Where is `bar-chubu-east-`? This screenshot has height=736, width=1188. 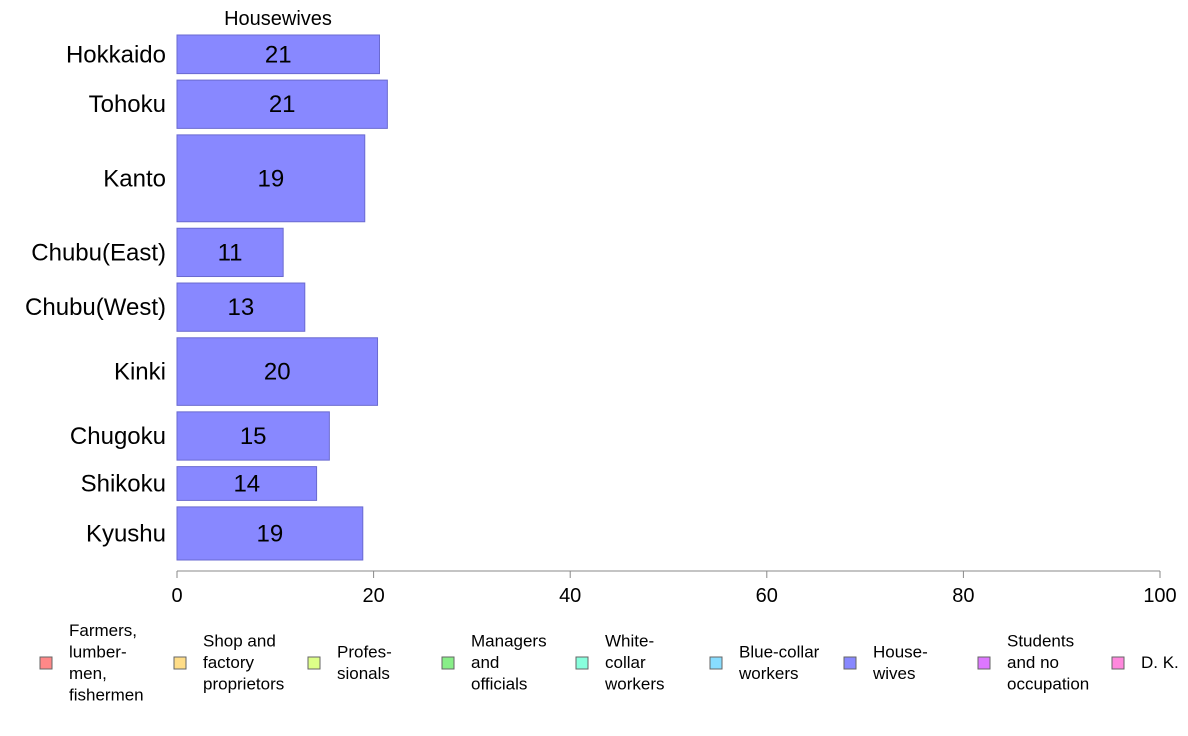
bar-chubu-east- is located at coordinates (230, 252).